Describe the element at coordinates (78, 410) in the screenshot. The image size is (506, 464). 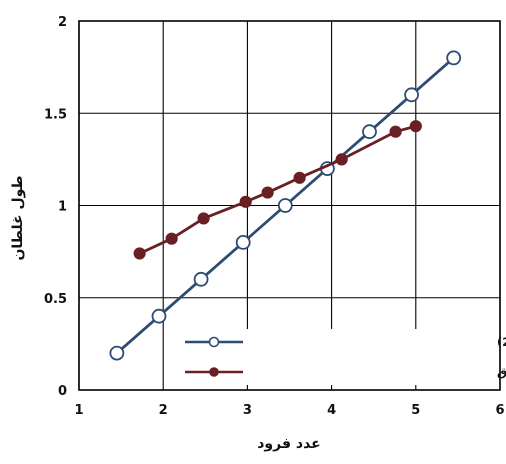
I see `x-tick-label: 1` at that location.